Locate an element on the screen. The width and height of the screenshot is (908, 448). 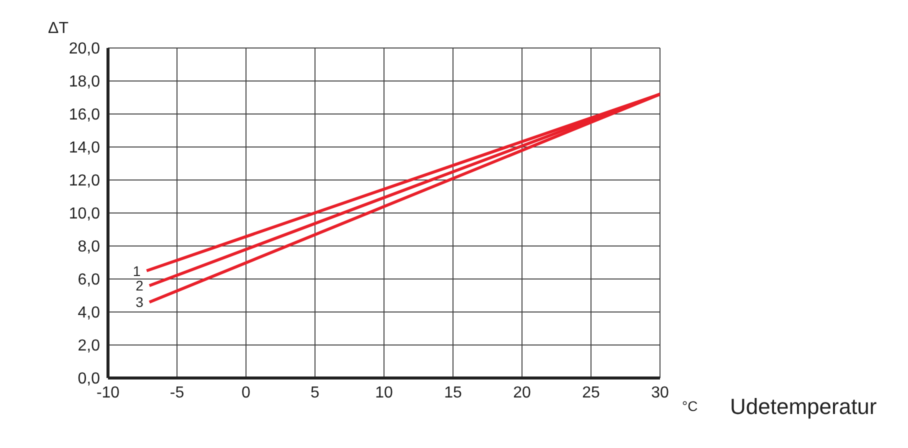
x-tick-label: 5 is located at coordinates (315, 393).